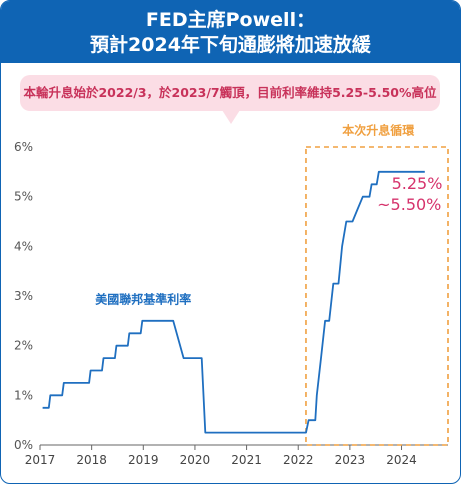 This screenshot has width=461, height=484. What do you see at coordinates (230, 45) in the screenshot?
I see `header-title-line2: 預計2024年下旬通膨將加速放緩` at bounding box center [230, 45].